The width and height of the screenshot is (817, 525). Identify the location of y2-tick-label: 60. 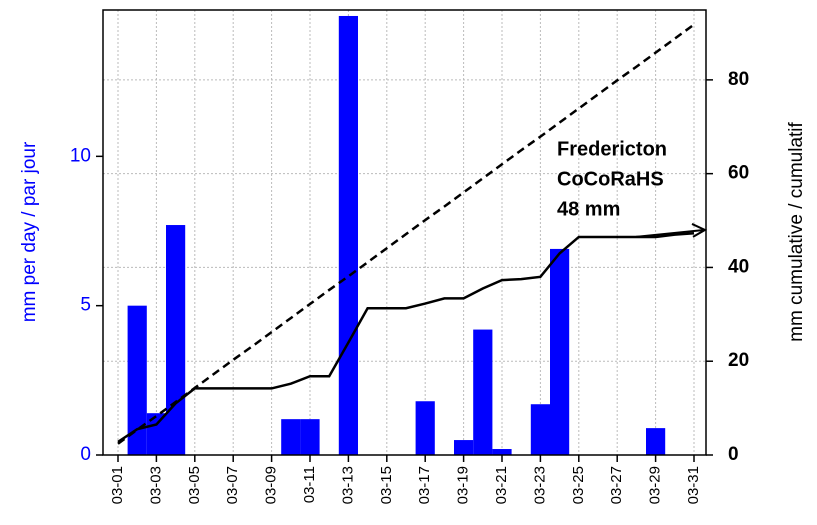
(738, 173).